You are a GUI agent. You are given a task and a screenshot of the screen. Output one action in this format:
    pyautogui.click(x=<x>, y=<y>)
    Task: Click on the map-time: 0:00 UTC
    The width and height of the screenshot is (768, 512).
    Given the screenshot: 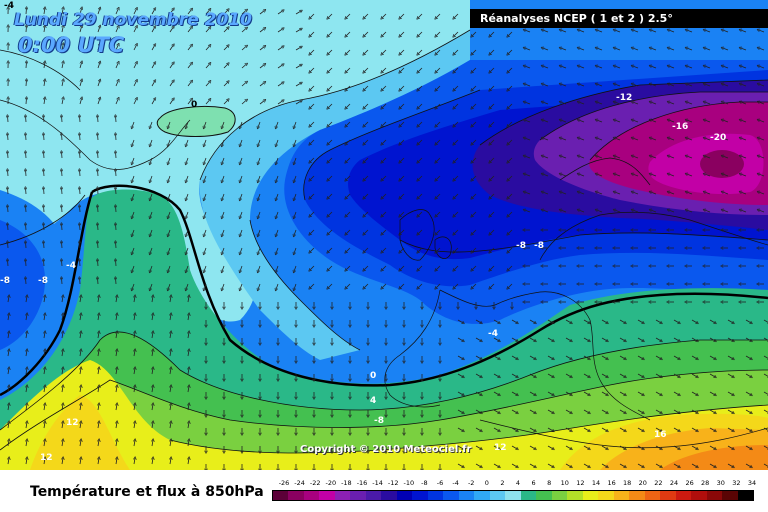 What is the action you would take?
    pyautogui.click(x=71, y=45)
    